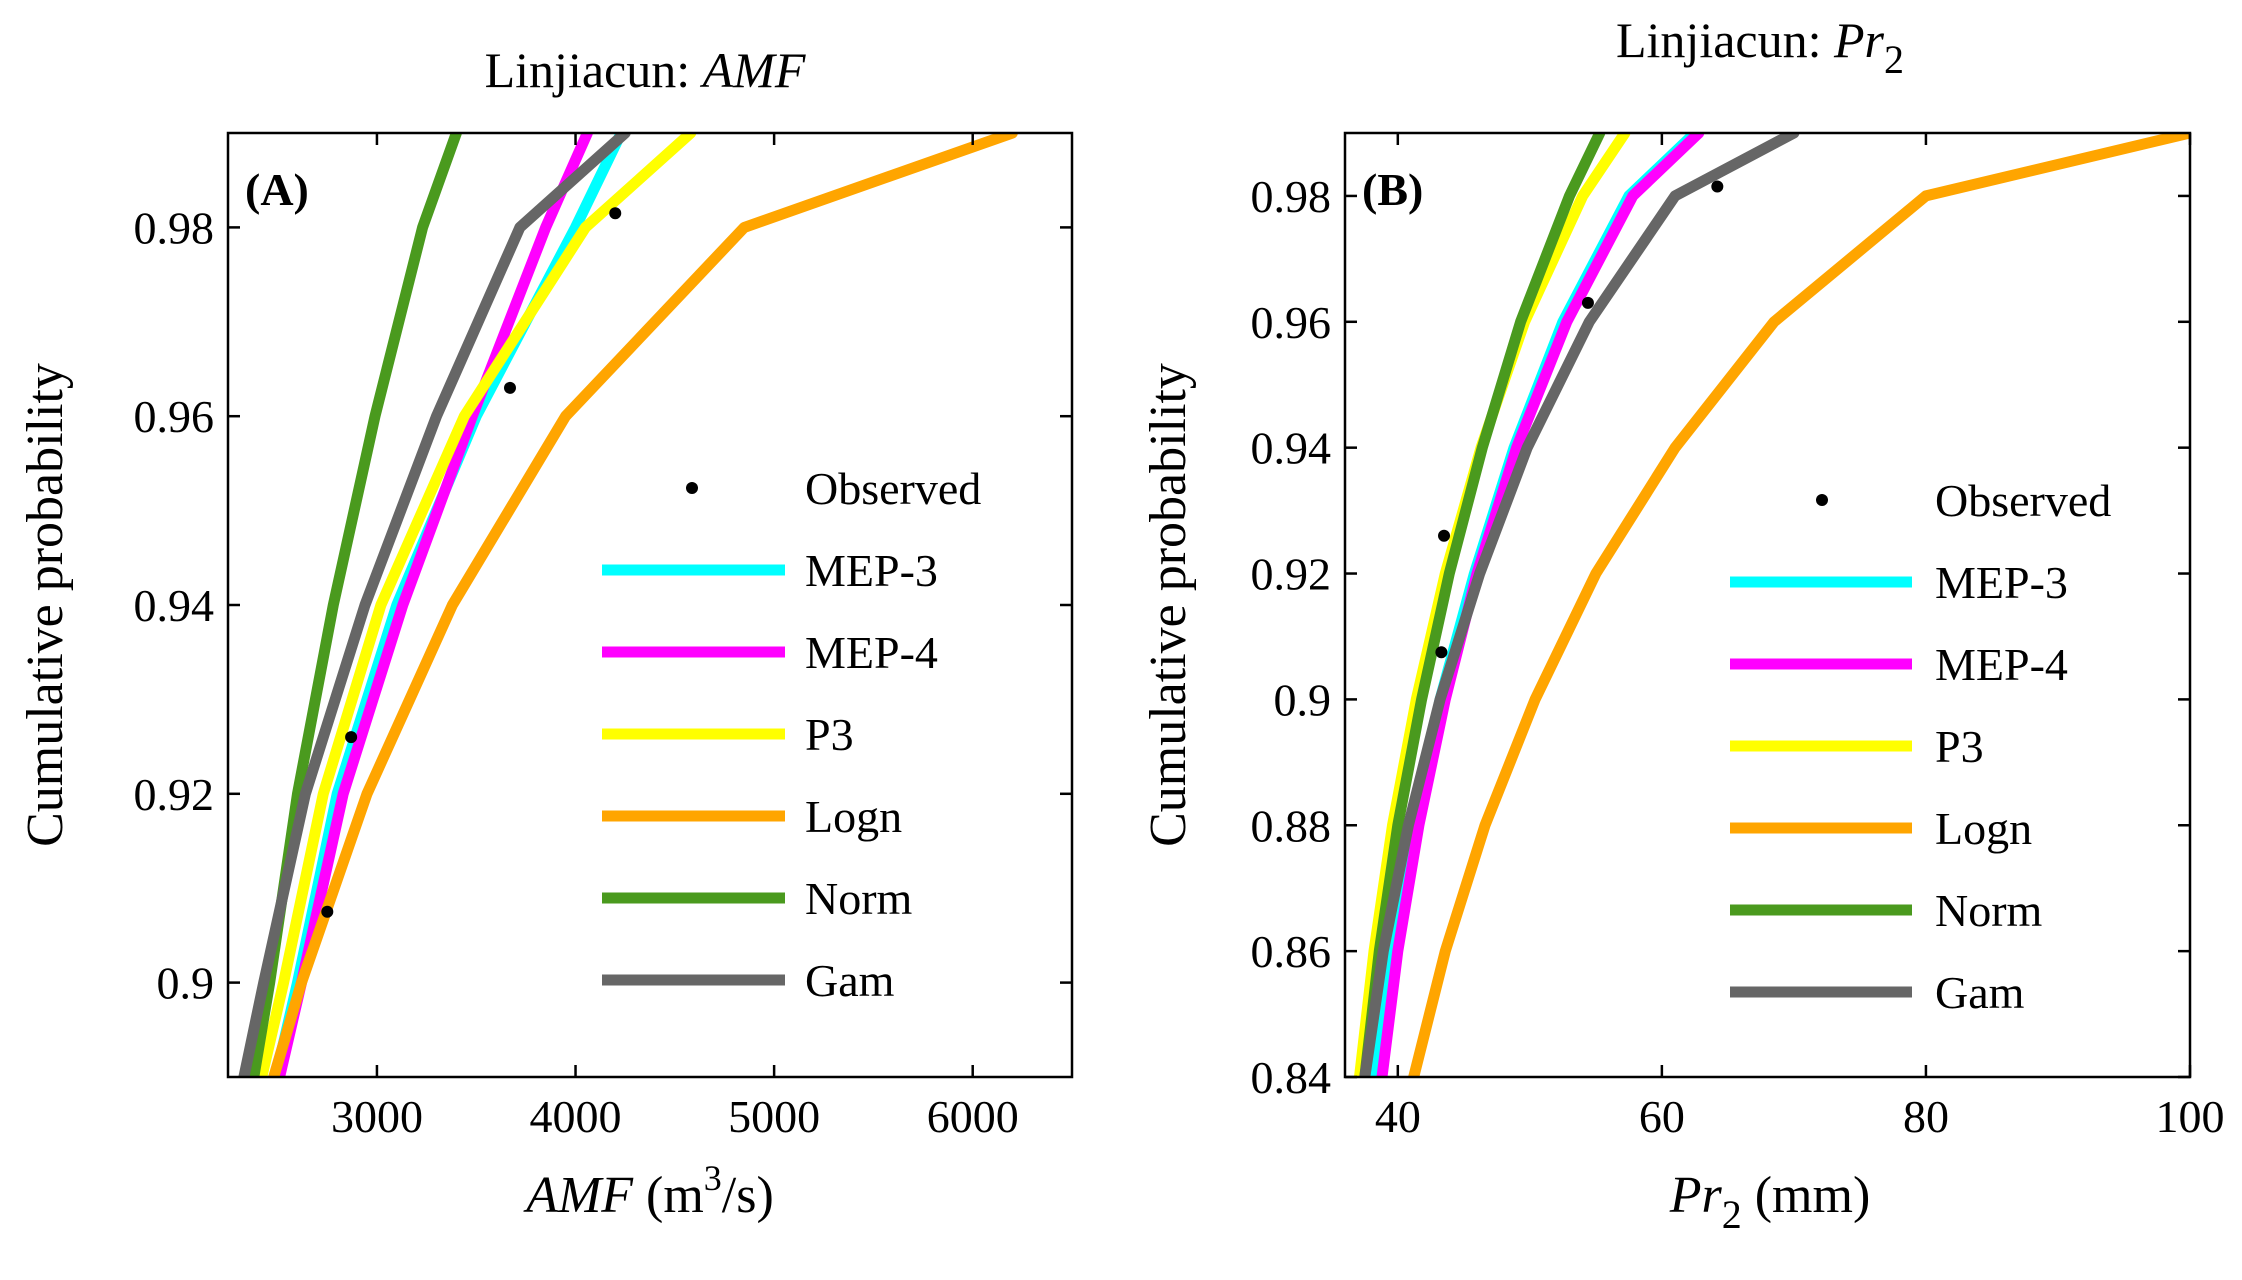  Describe the element at coordinates (1696, 1195) in the screenshot. I see `x-label-variable: Pr` at that location.